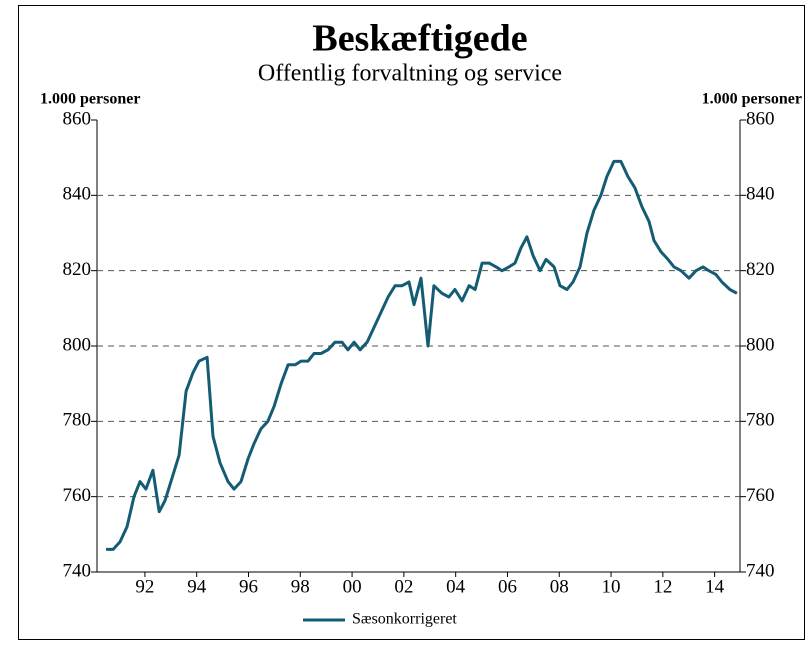 The width and height of the screenshot is (809, 652). What do you see at coordinates (760, 495) in the screenshot?
I see `y2-tick-label: 760` at bounding box center [760, 495].